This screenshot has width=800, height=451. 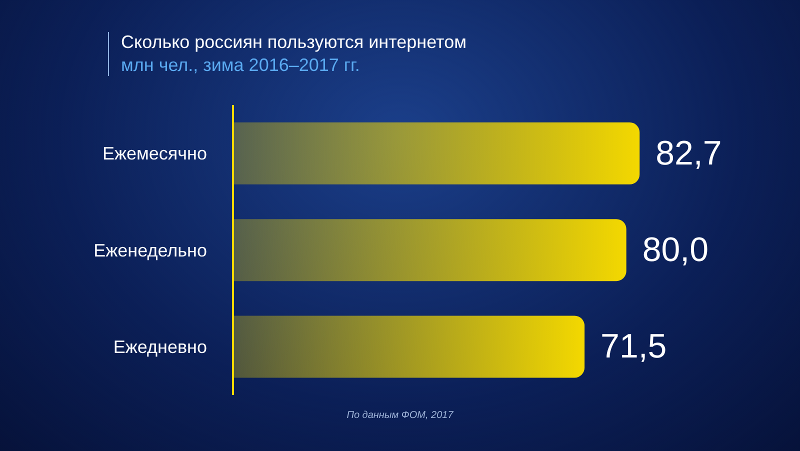 I want to click on chart-subtitle: млн чел., зима 2016–2017 гг., so click(x=241, y=65).